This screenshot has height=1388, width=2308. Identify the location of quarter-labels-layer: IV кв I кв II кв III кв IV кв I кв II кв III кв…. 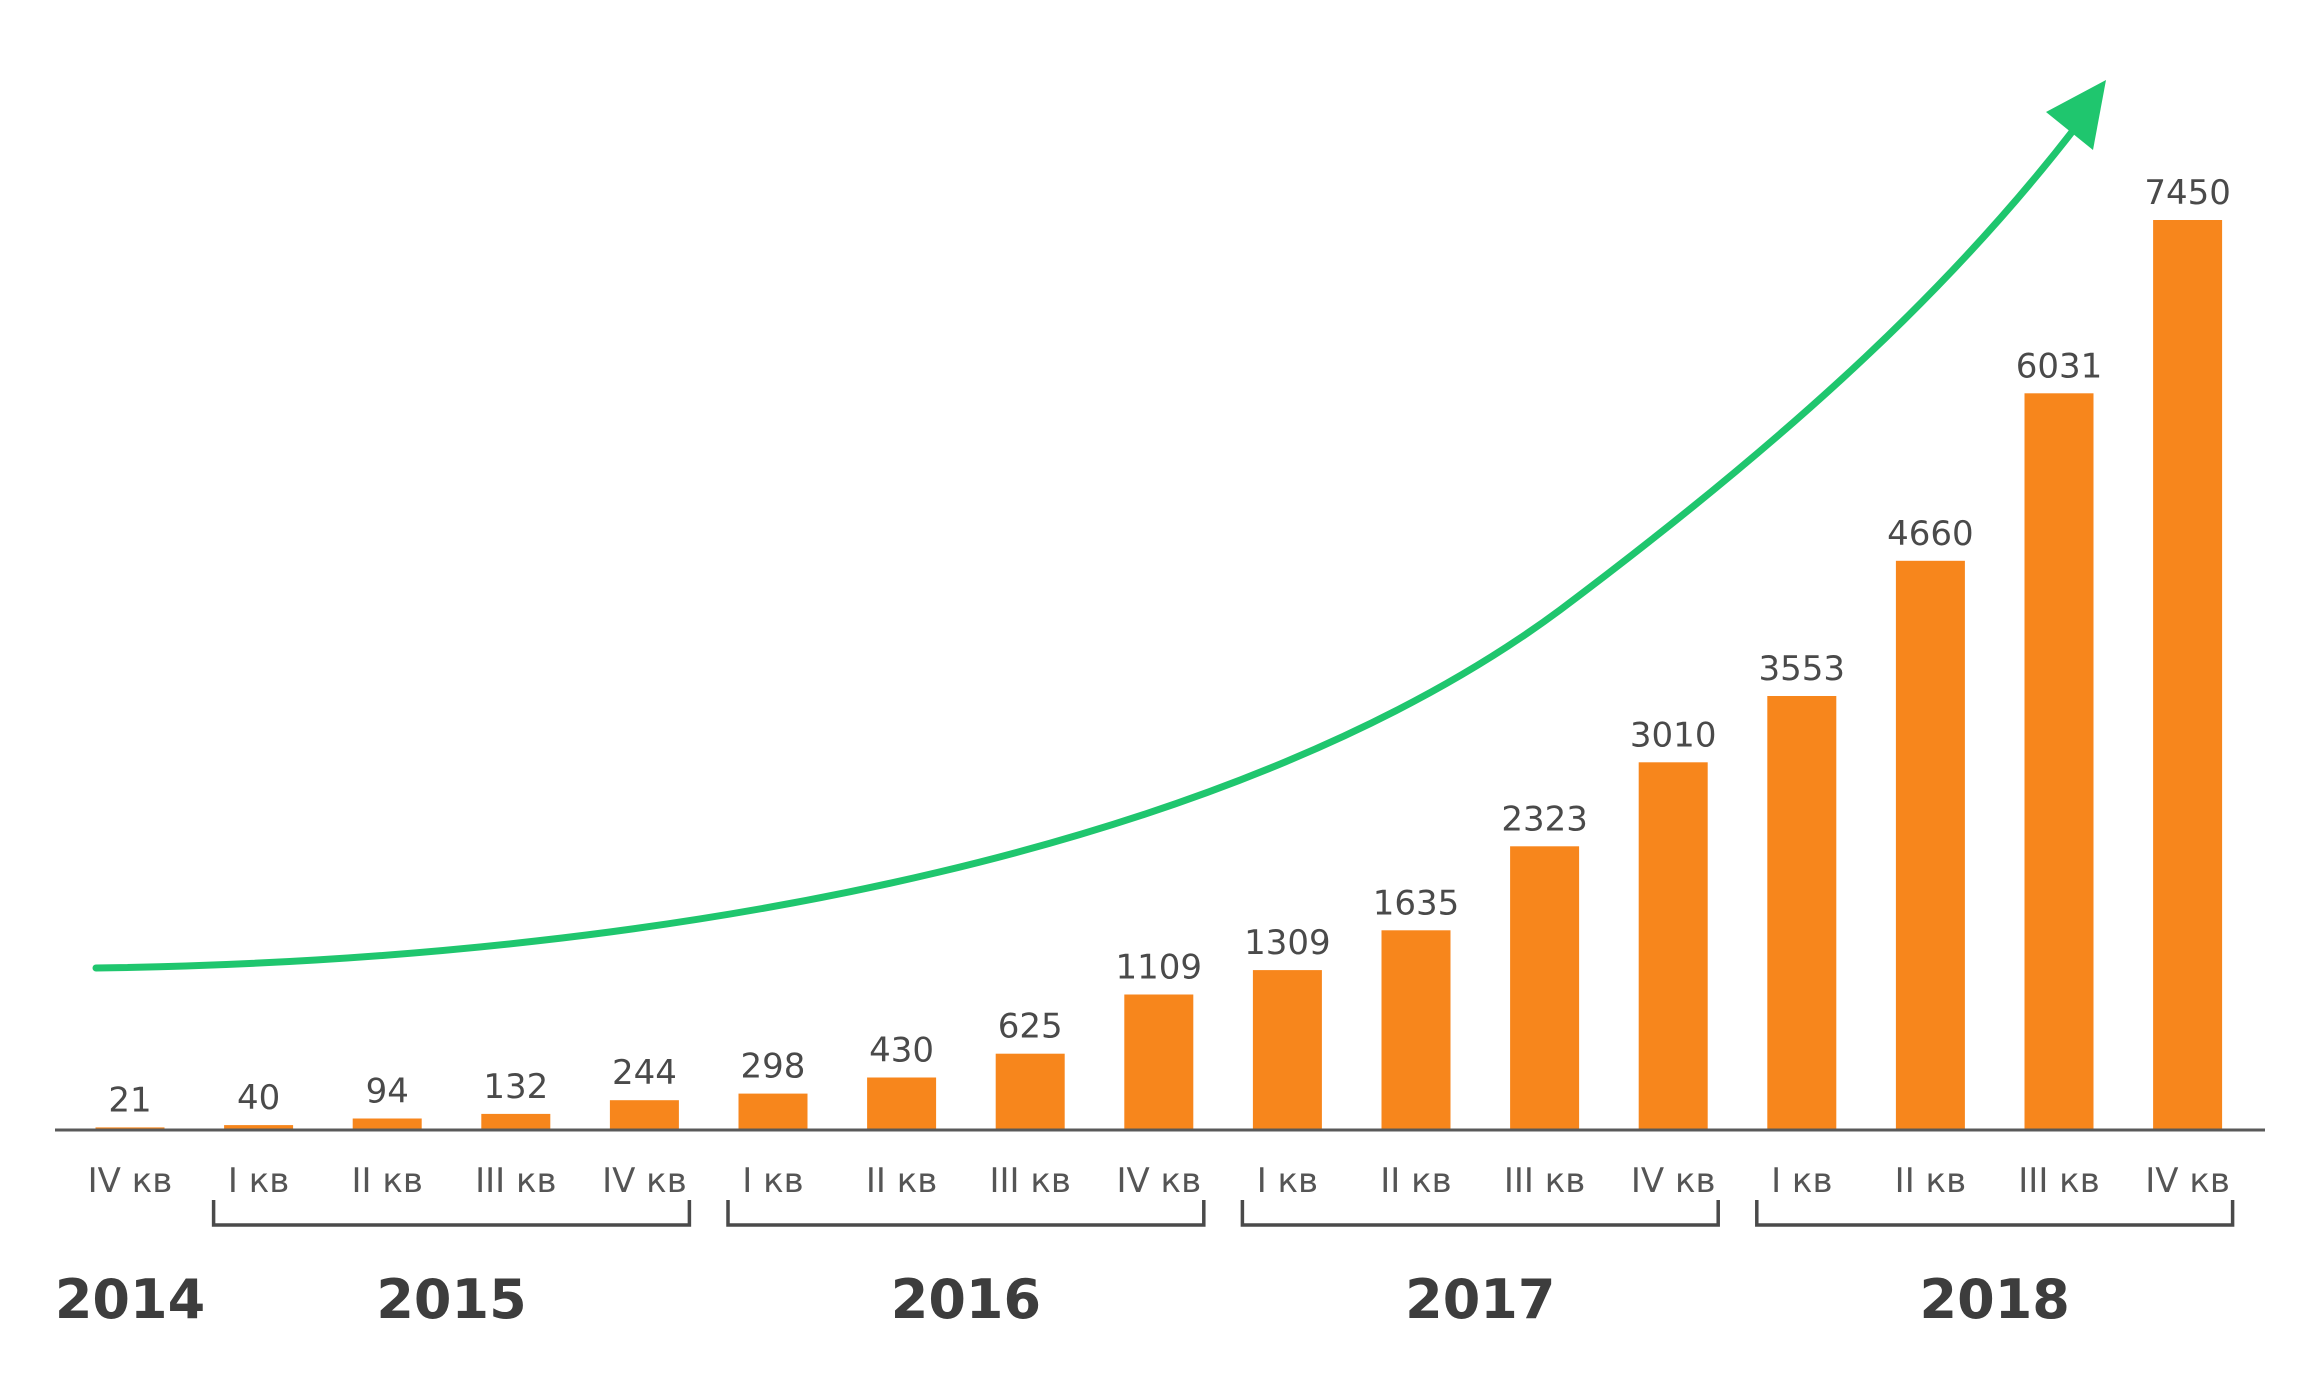
(1159, 1181).